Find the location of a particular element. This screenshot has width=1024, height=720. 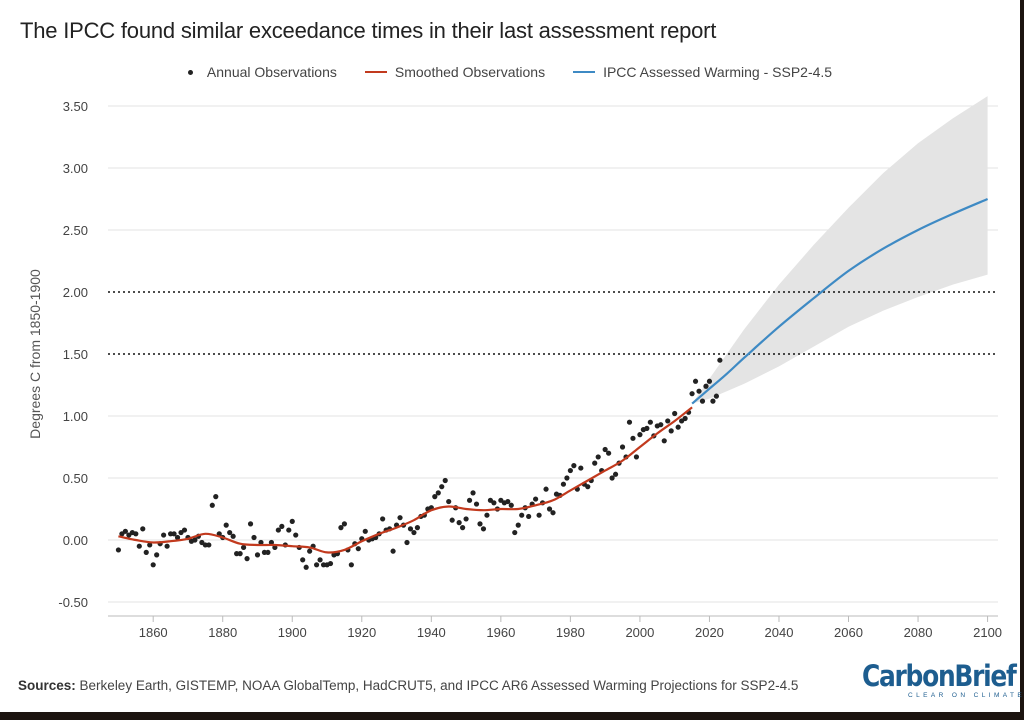

x-tick-label: 2000 is located at coordinates (639, 632).